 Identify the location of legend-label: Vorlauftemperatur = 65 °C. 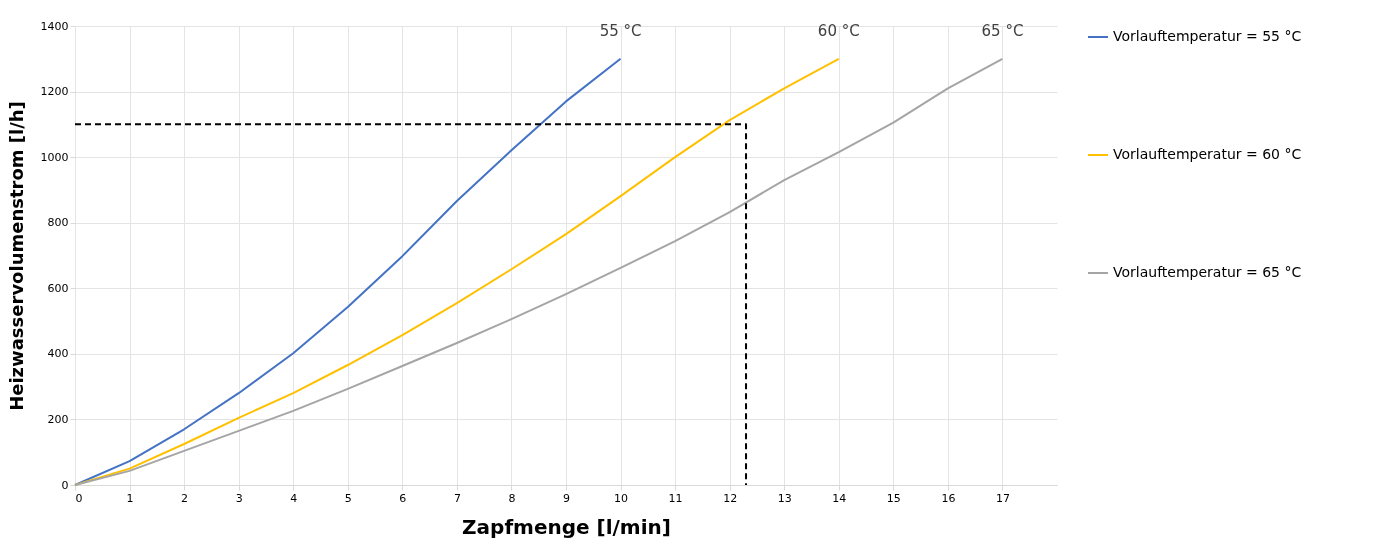
(1207, 272).